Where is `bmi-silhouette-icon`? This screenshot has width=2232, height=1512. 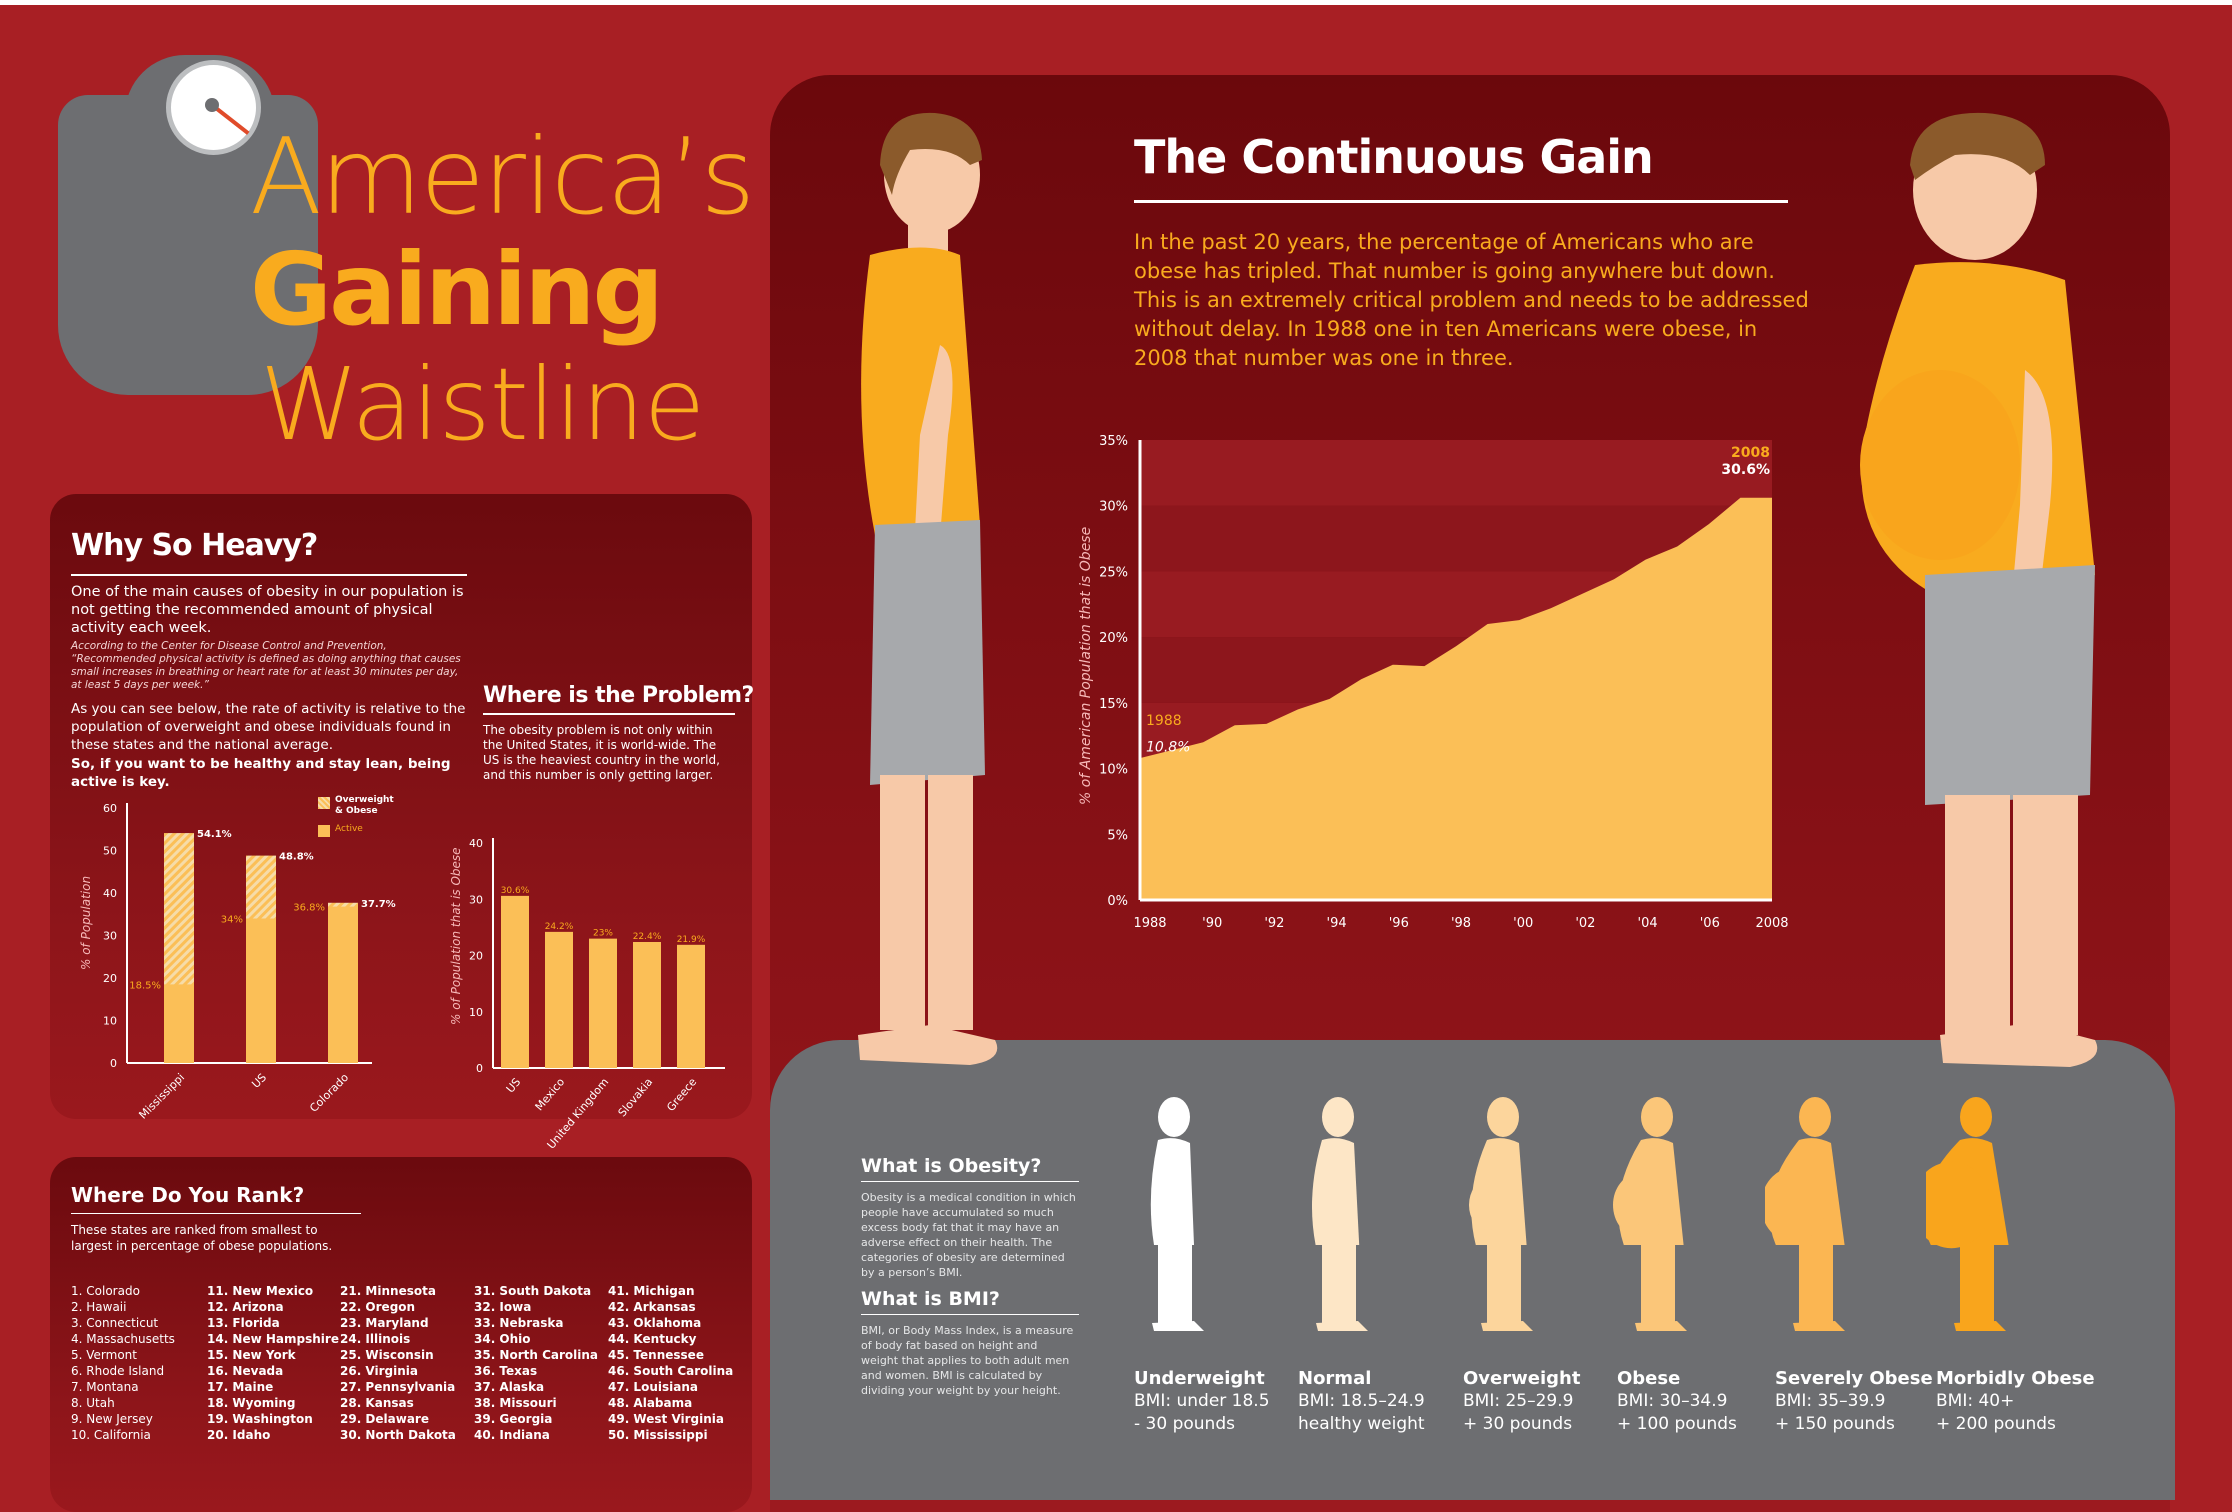 bmi-silhouette-icon is located at coordinates (1650, 1214).